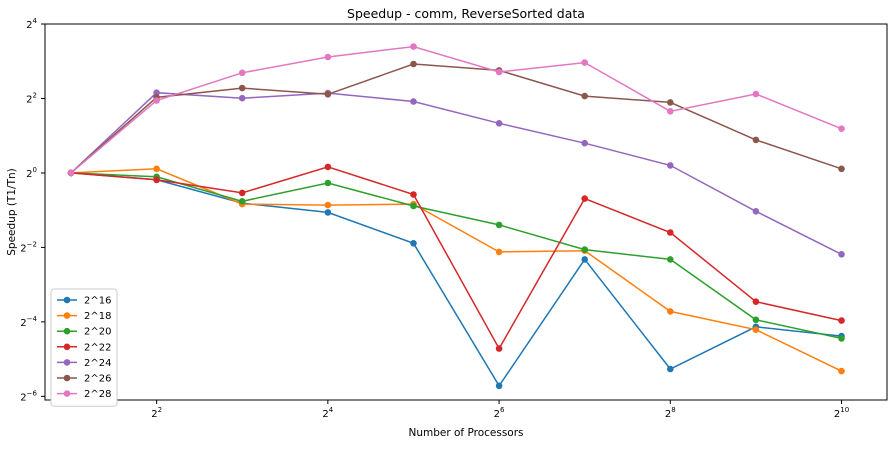 The image size is (890, 449). I want to click on legend-label: 2^16, so click(97, 301).